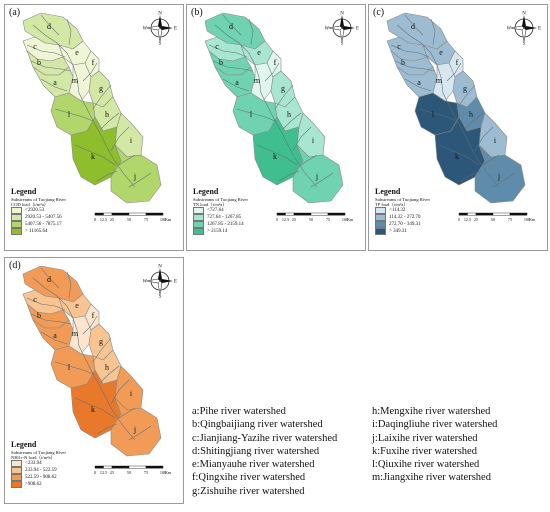 The height and width of the screenshot is (512, 550). I want to click on legend-item-label: 522.59 - 908.62, so click(41, 477).